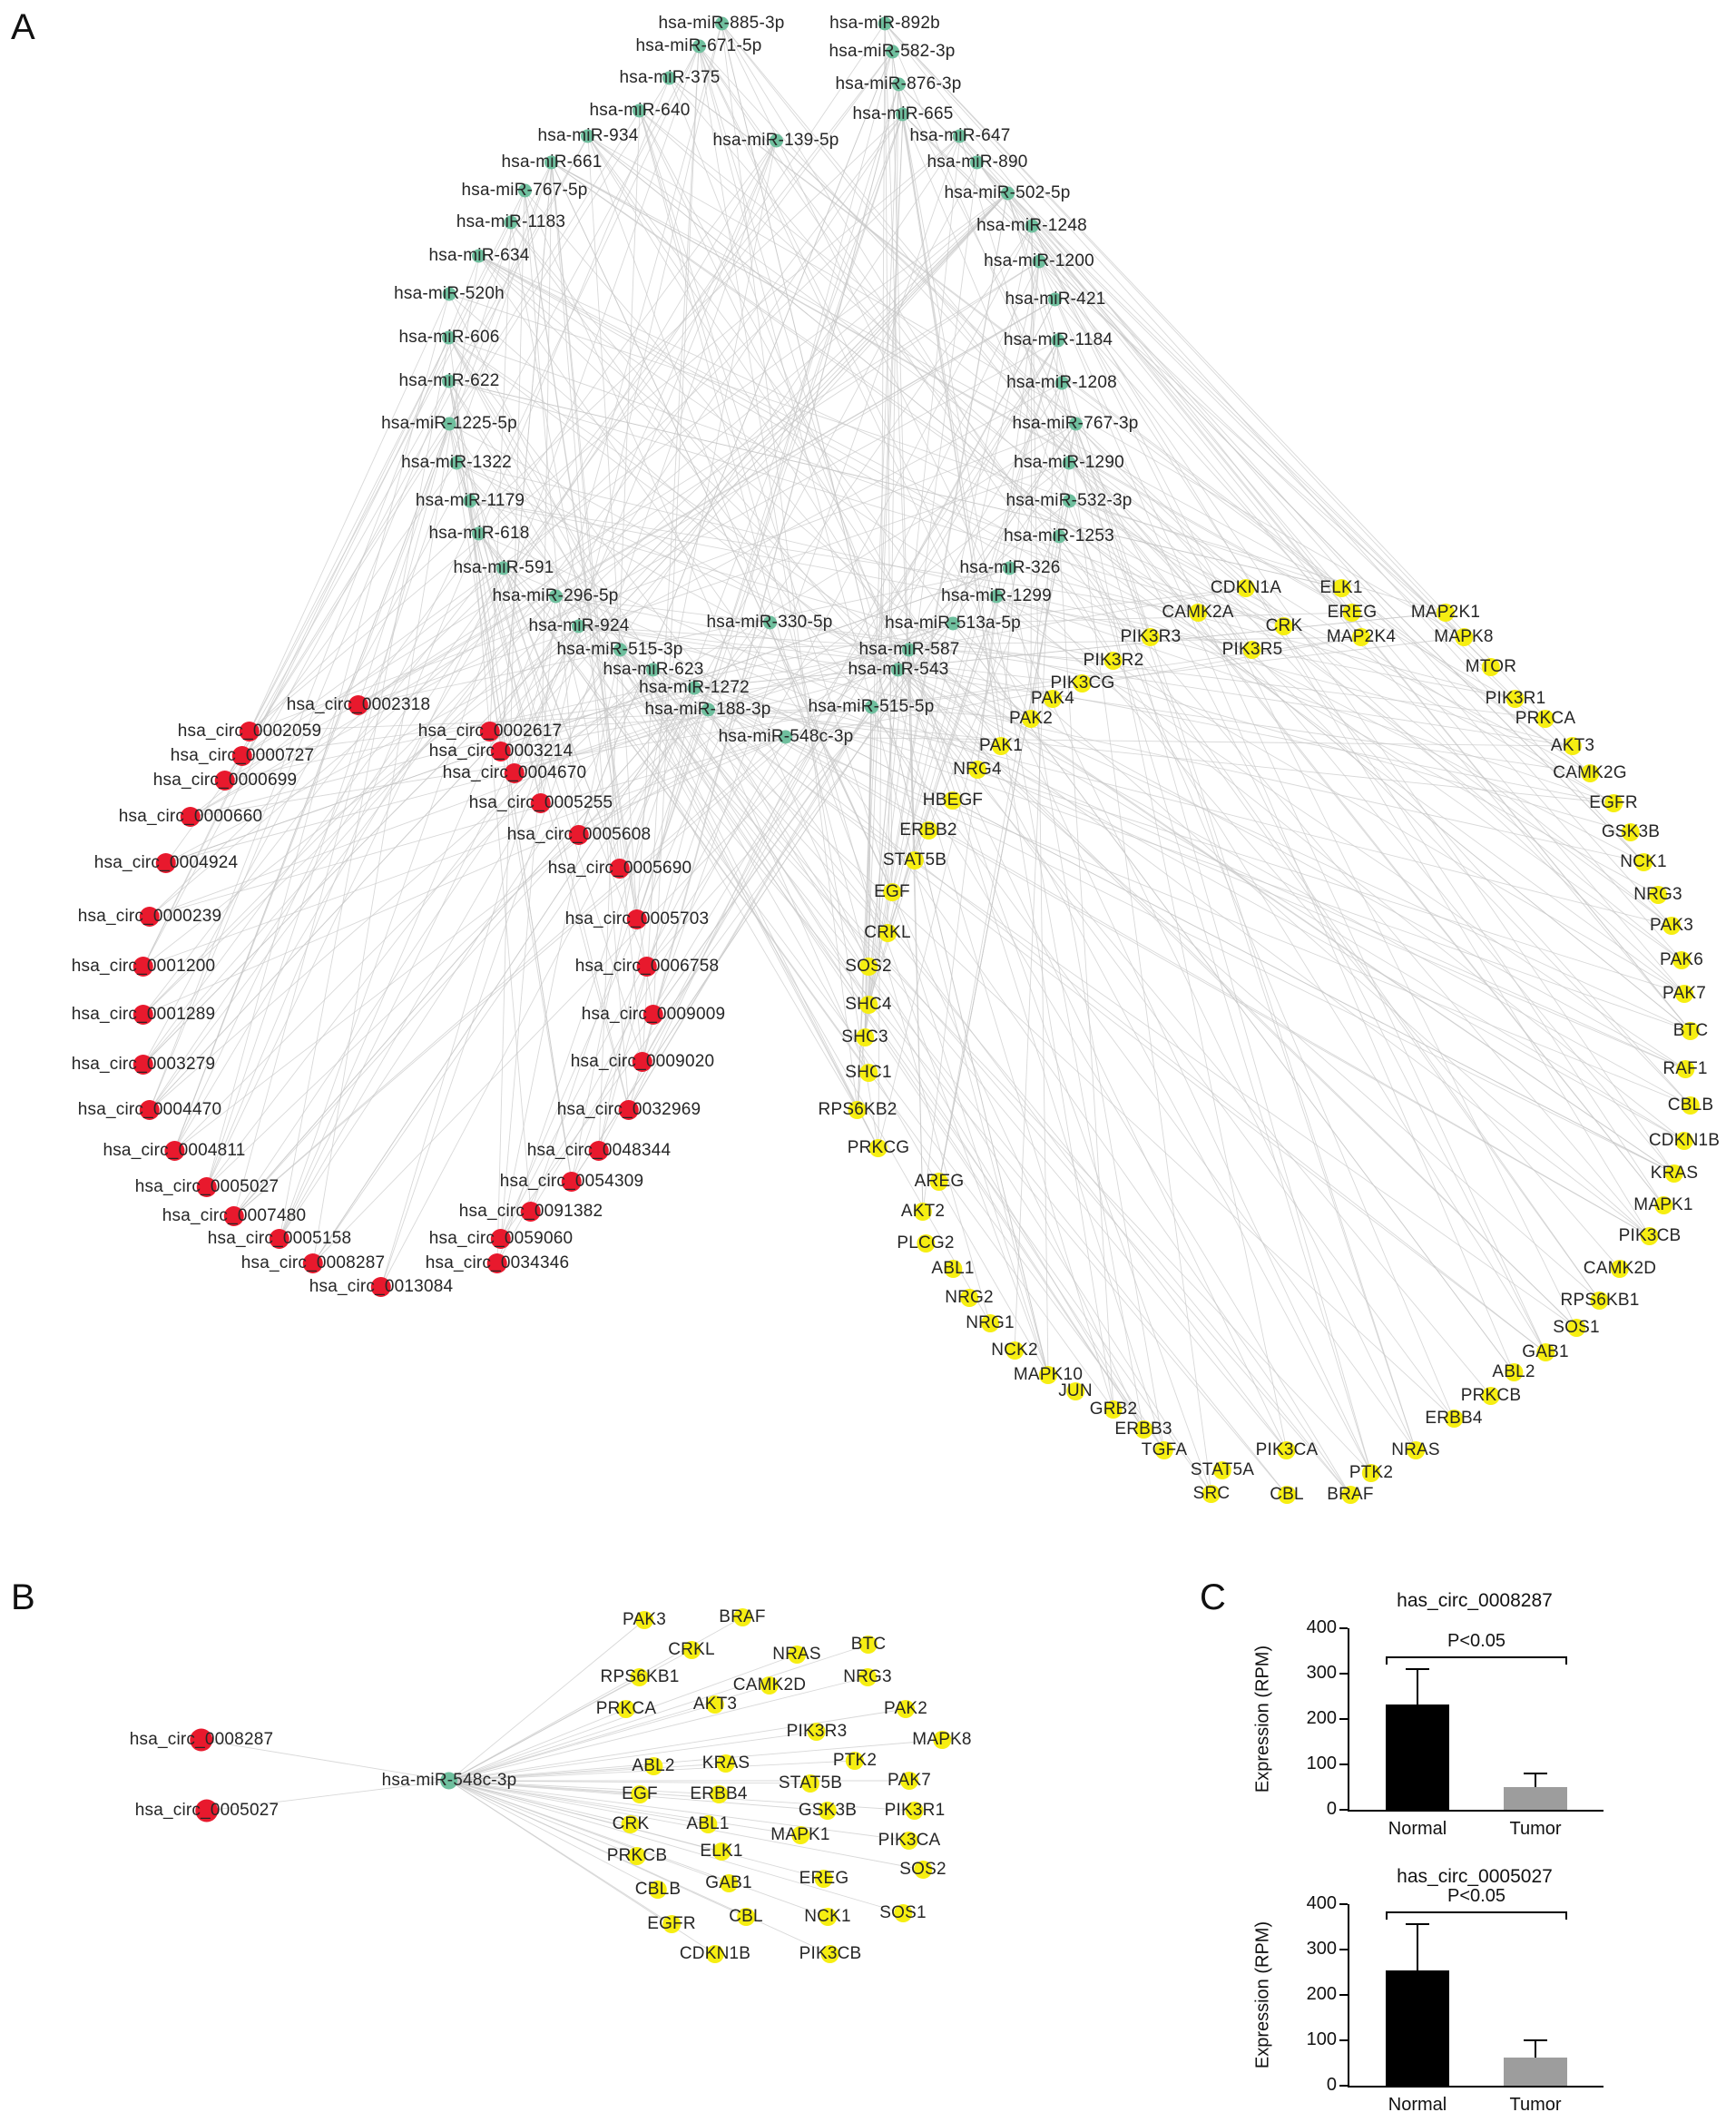  What do you see at coordinates (23, 27) in the screenshot?
I see `panel-a-label: A` at bounding box center [23, 27].